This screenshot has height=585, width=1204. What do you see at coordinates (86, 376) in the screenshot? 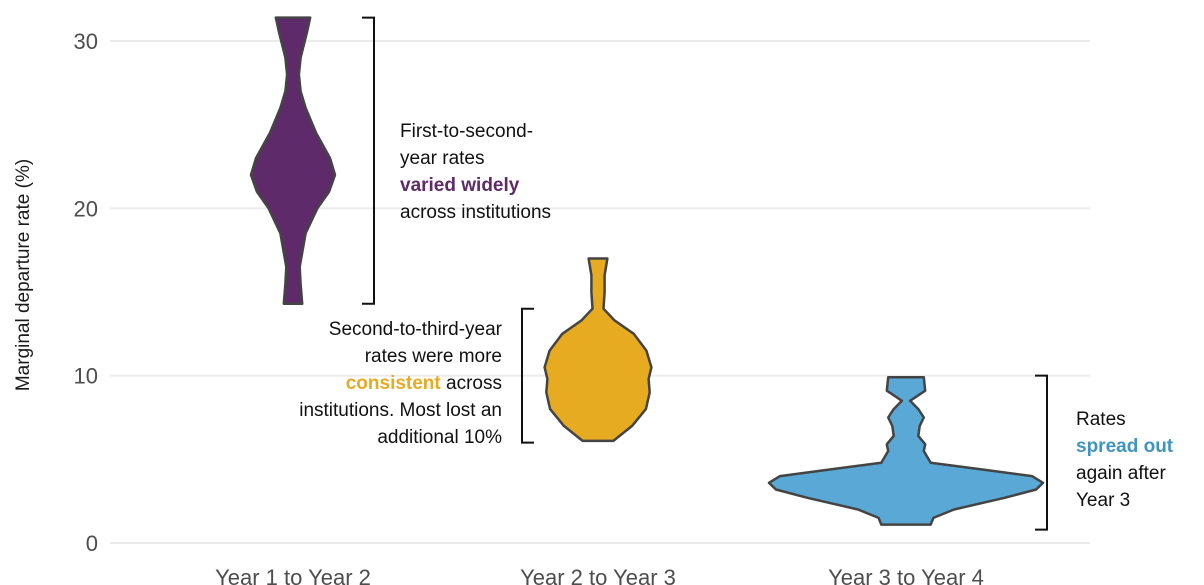
I see `y-tick-label: 10` at bounding box center [86, 376].